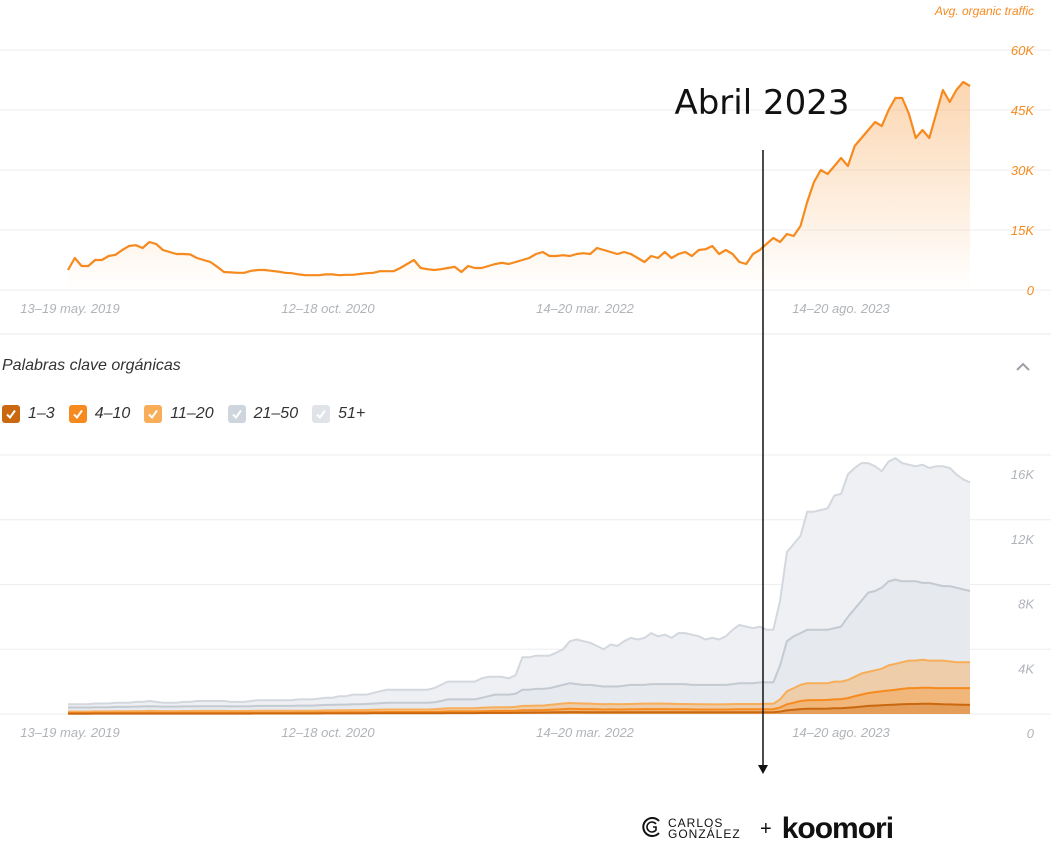  Describe the element at coordinates (1023, 110) in the screenshot. I see `y-tick-label: 45K` at that location.